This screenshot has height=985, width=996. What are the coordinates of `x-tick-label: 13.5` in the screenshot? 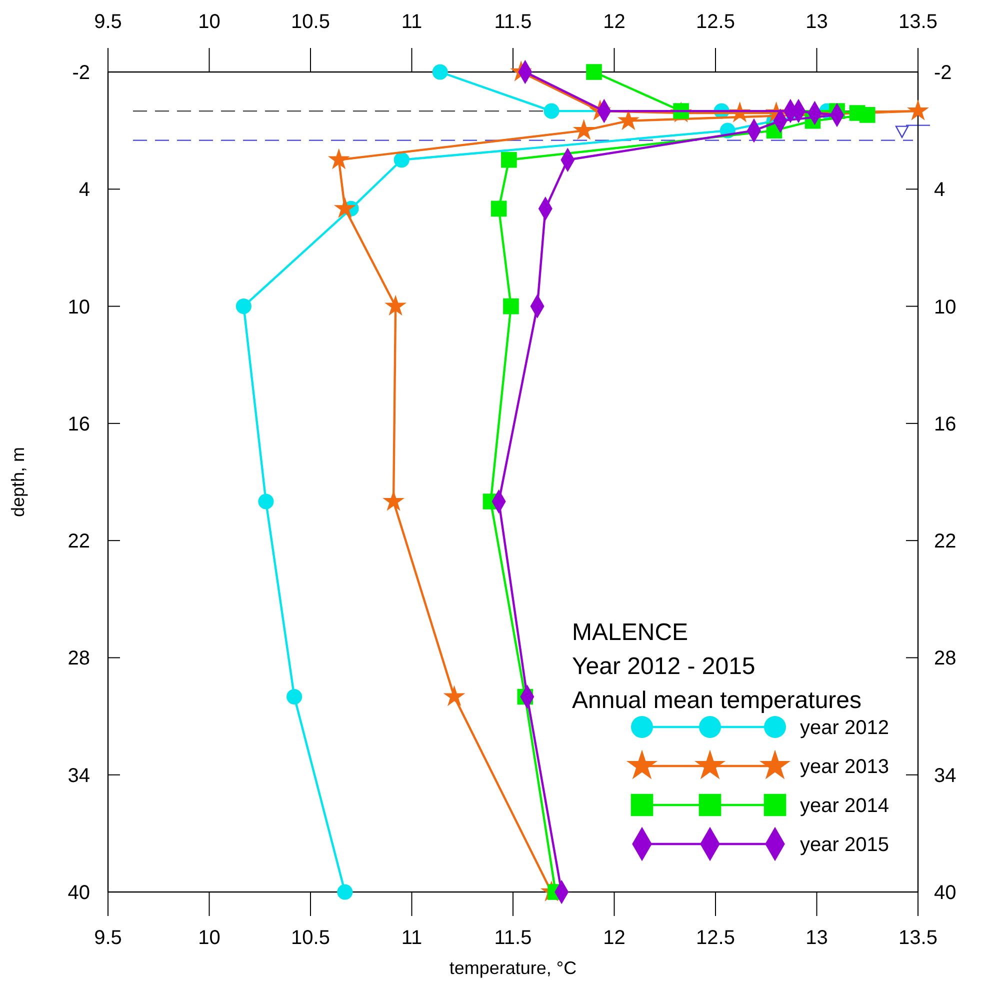 It's located at (918, 938).